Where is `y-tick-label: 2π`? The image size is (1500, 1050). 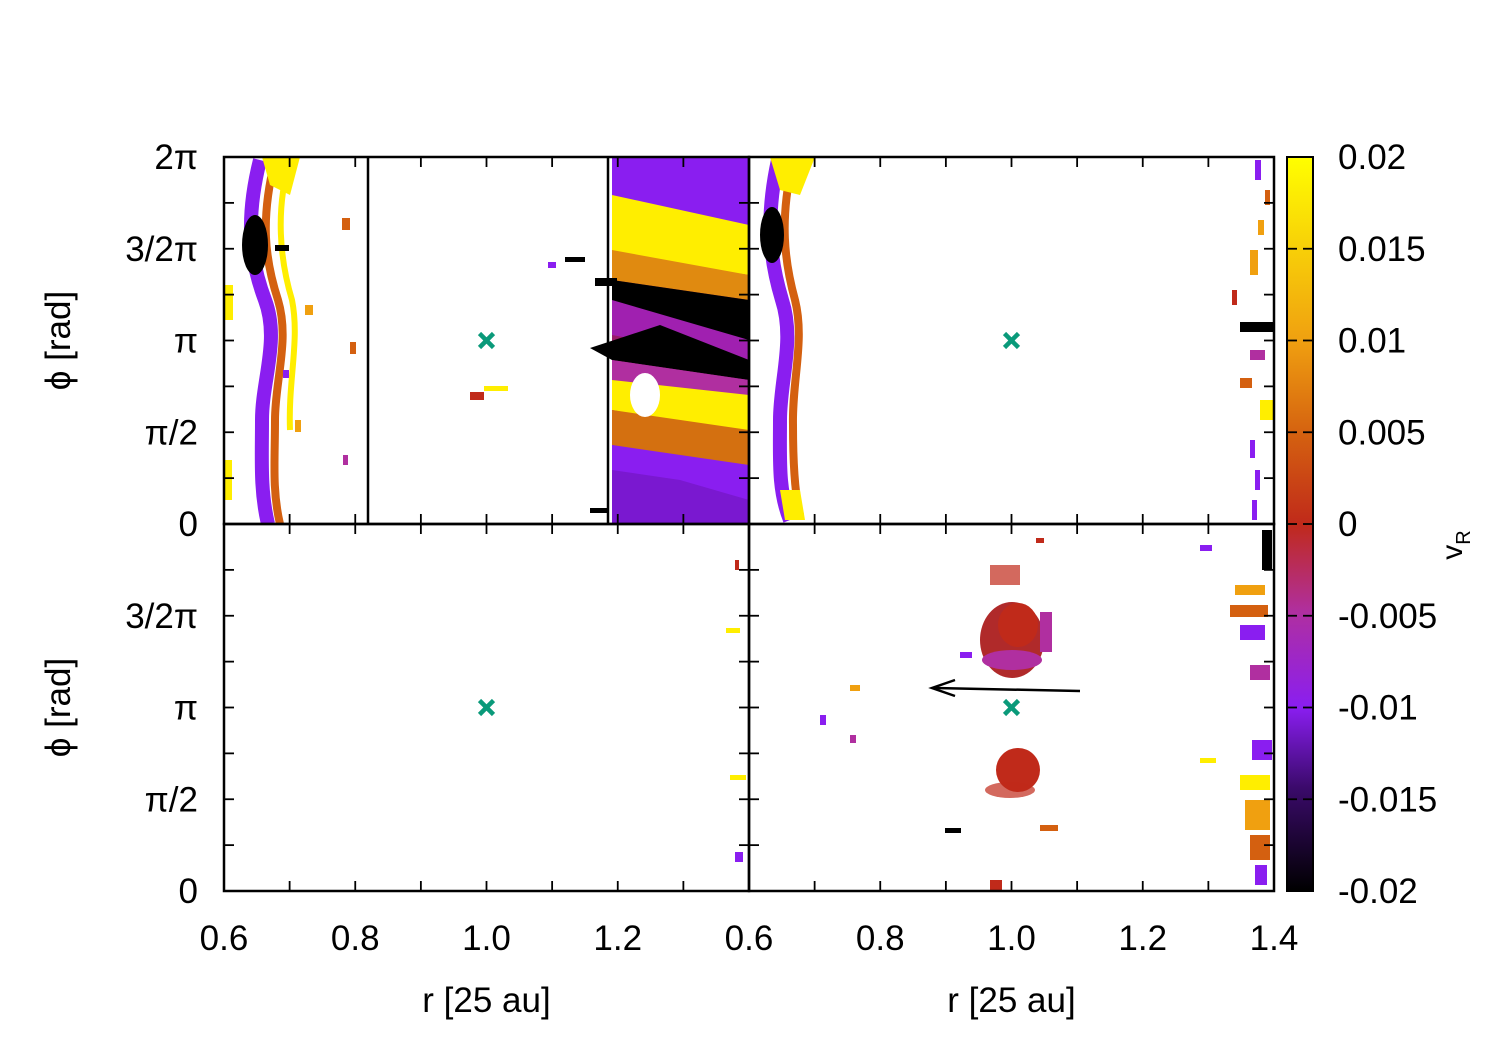
y-tick-label: 2π is located at coordinates (176, 157).